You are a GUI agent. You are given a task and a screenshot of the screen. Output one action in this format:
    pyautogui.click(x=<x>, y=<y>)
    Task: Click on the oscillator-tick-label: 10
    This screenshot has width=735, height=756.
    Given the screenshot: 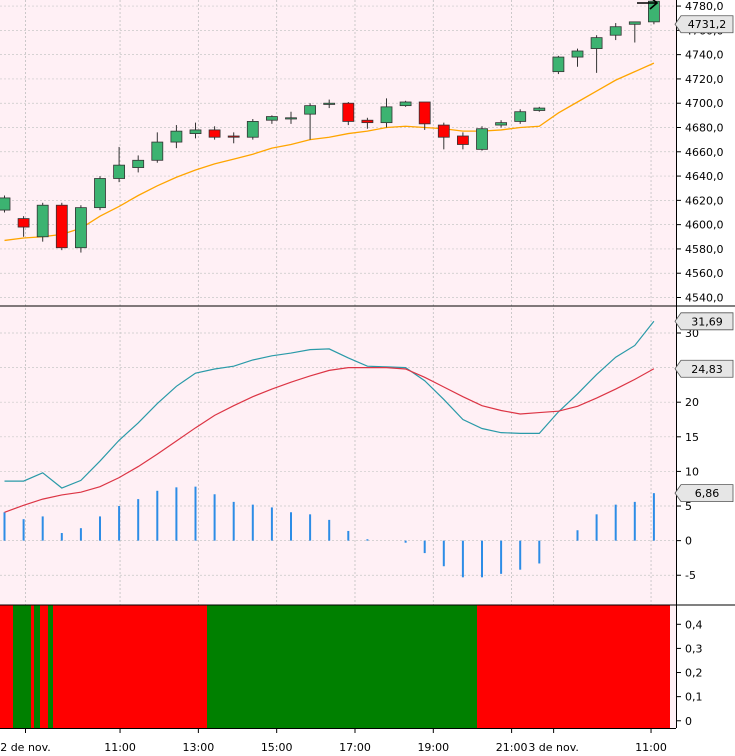 What is the action you would take?
    pyautogui.click(x=692, y=471)
    